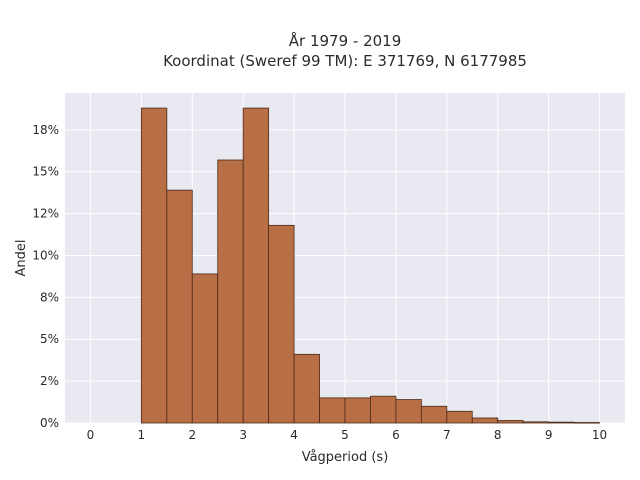  Describe the element at coordinates (396, 435) in the screenshot. I see `x-tick-label: 6` at that location.